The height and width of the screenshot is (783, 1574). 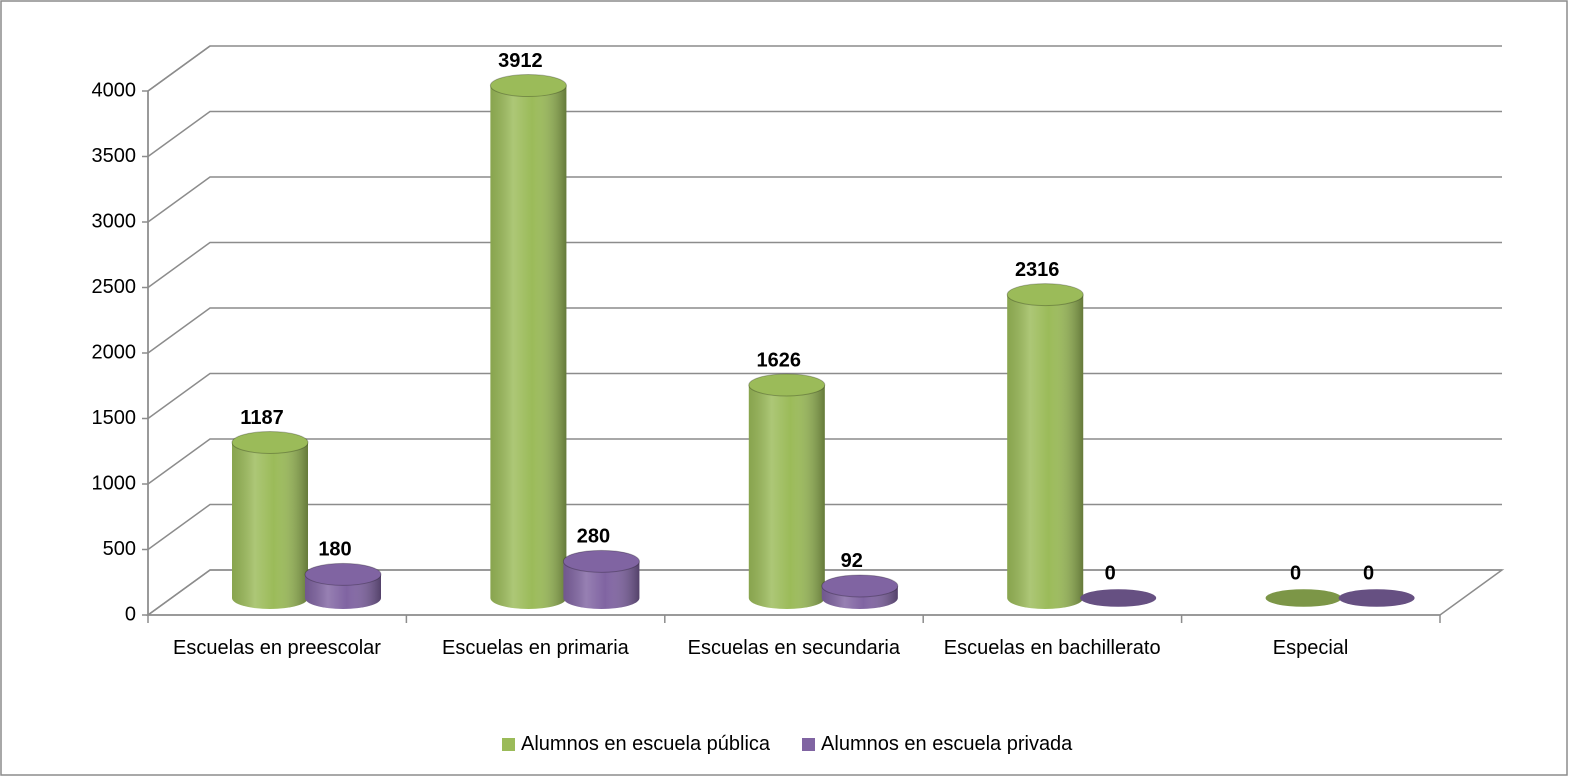 What do you see at coordinates (277, 648) in the screenshot?
I see `x-tick-label: Escuelas en preescolar` at bounding box center [277, 648].